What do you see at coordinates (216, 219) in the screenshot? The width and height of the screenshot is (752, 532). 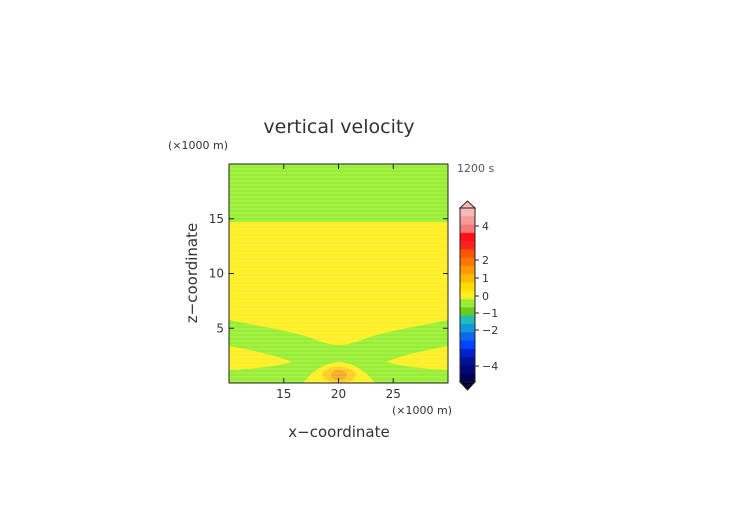 I see `y-tick-label: 15` at bounding box center [216, 219].